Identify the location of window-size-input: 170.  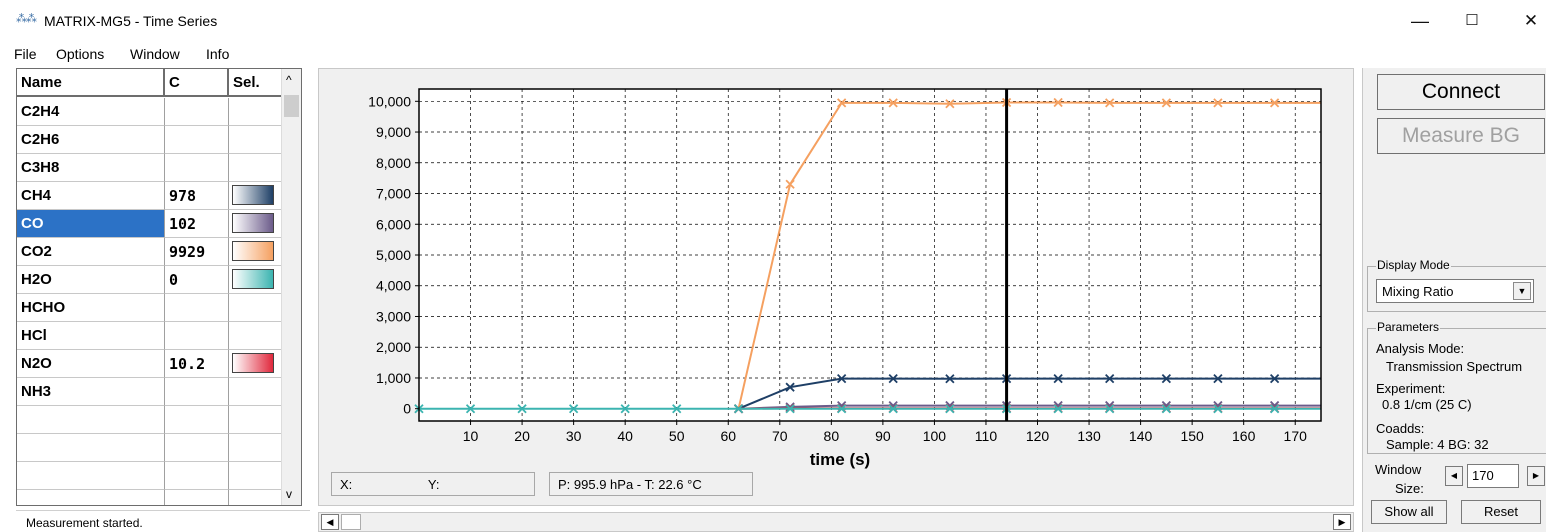
(1493, 476).